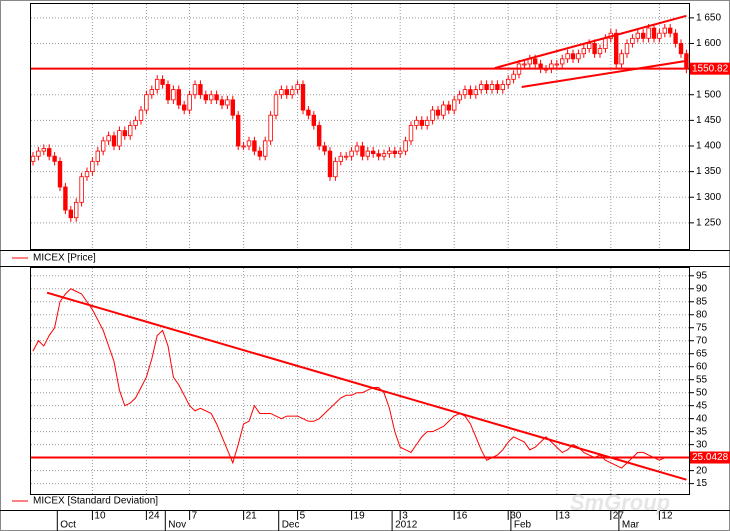  What do you see at coordinates (708, 197) in the screenshot?
I see `y-tick-label: 1 300` at bounding box center [708, 197].